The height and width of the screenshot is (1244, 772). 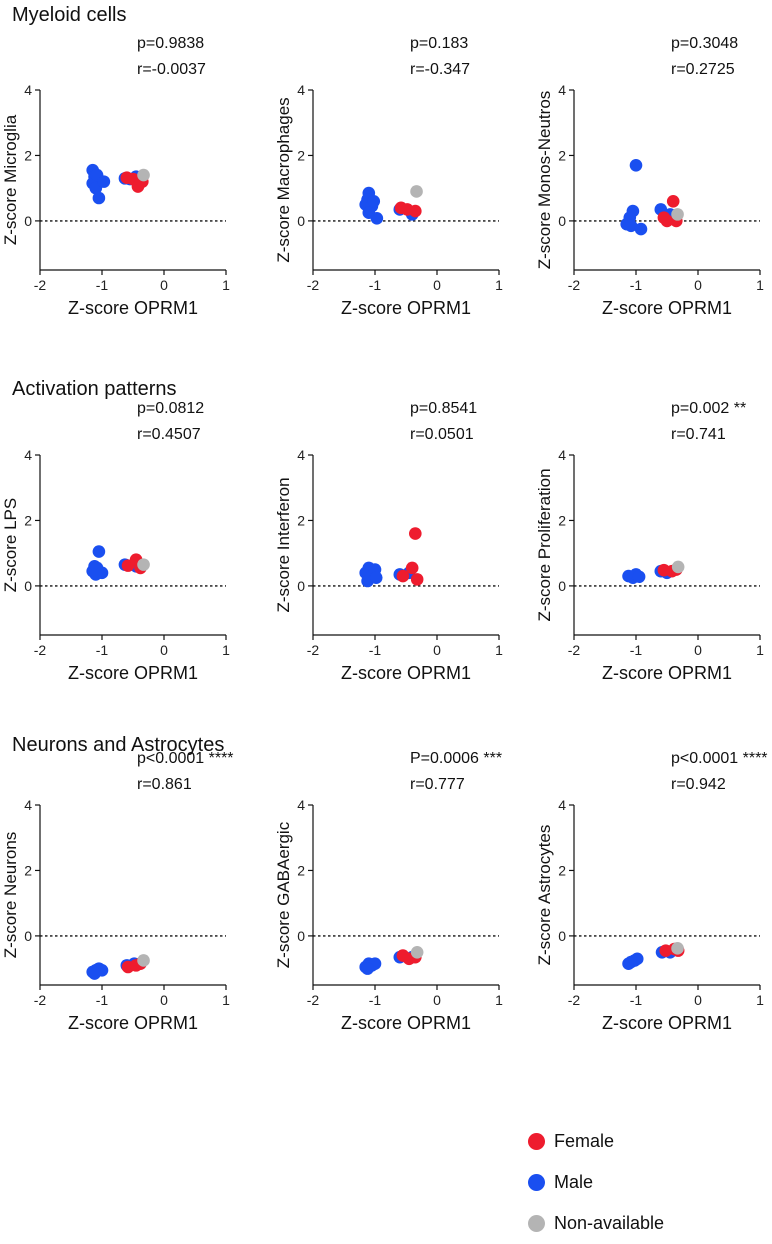 What do you see at coordinates (164, 784) in the screenshot?
I see `r-value-label: r=0.861` at bounding box center [164, 784].